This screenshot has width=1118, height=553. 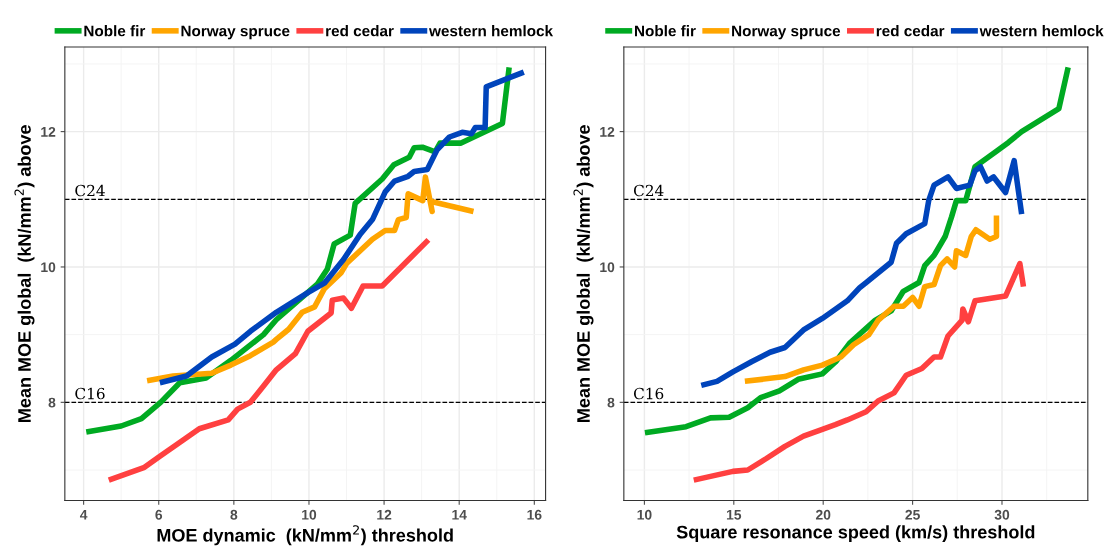 I want to click on x-tick-label: 8, so click(x=234, y=514).